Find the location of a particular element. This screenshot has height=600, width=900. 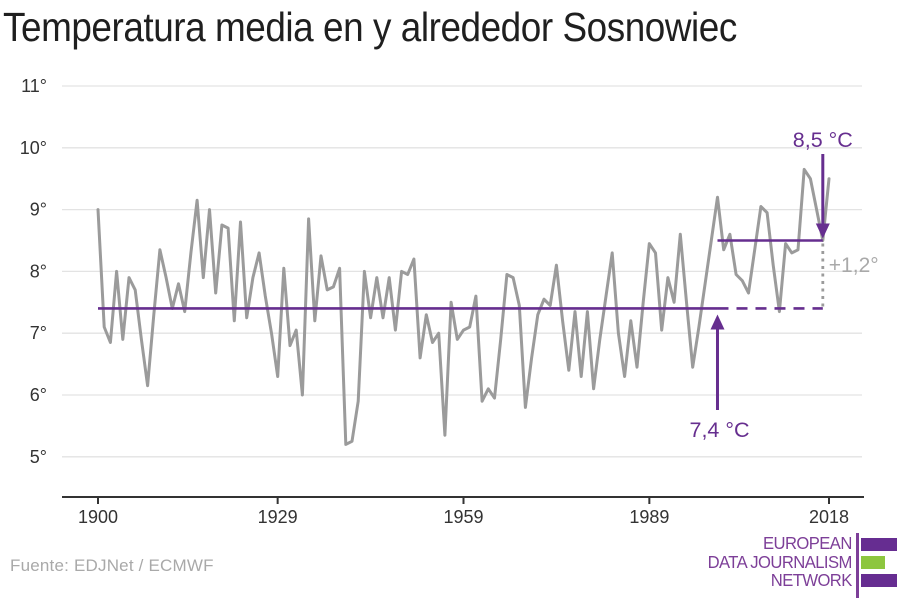

y-axis-label: 7° is located at coordinates (38, 333).